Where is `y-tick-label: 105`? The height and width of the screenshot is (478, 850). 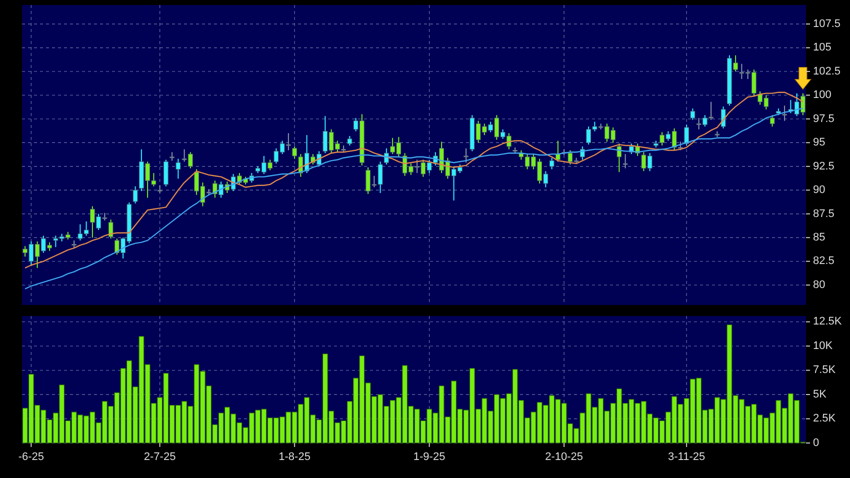
y-tick-label: 105 is located at coordinates (822, 48).